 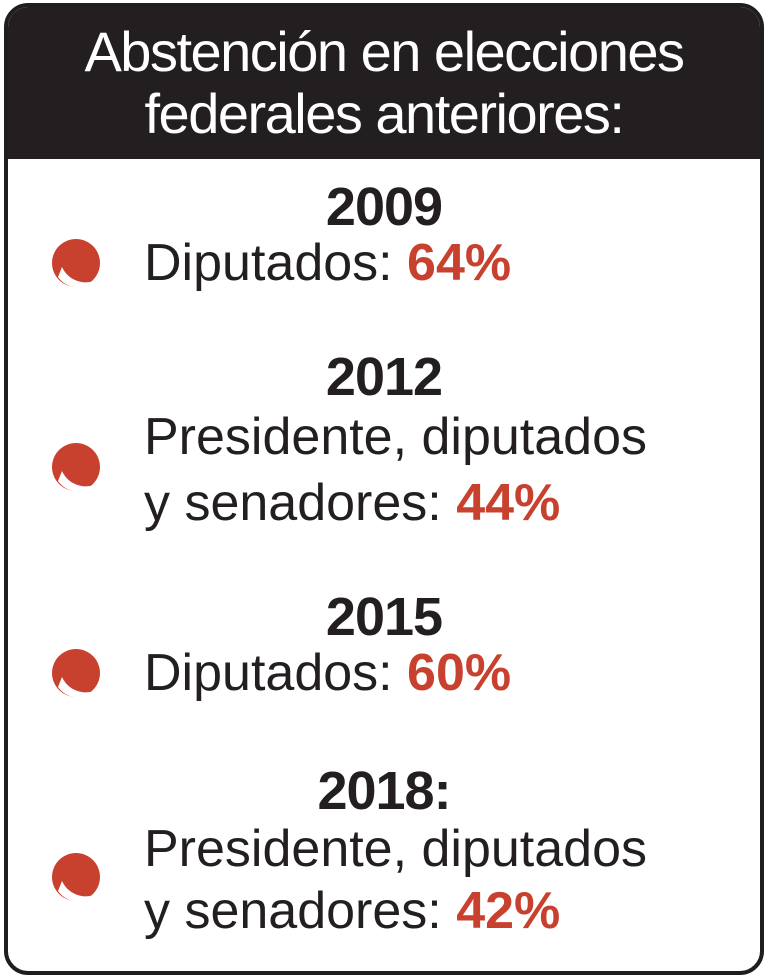 What do you see at coordinates (459, 673) in the screenshot?
I see `entry-percent: 60%` at bounding box center [459, 673].